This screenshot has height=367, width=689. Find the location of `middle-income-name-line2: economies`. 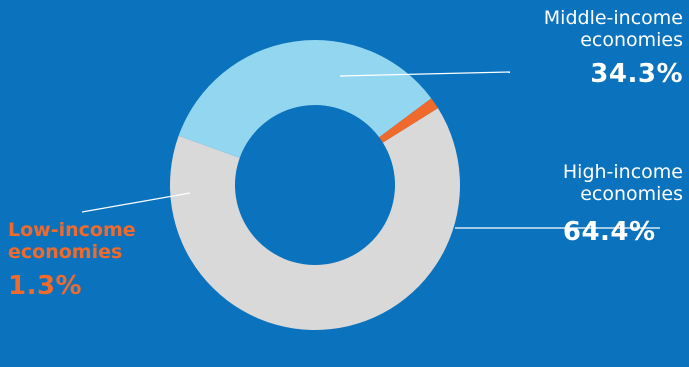

middle-income-name-line2: economies is located at coordinates (631, 39).